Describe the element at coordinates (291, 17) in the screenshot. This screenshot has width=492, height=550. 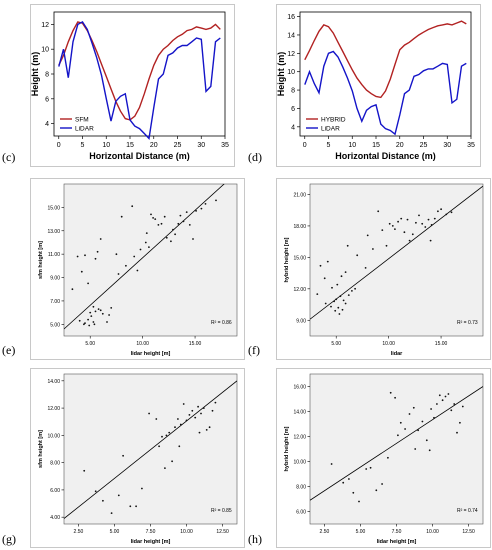
I see `y-tick-label: 16` at that location.